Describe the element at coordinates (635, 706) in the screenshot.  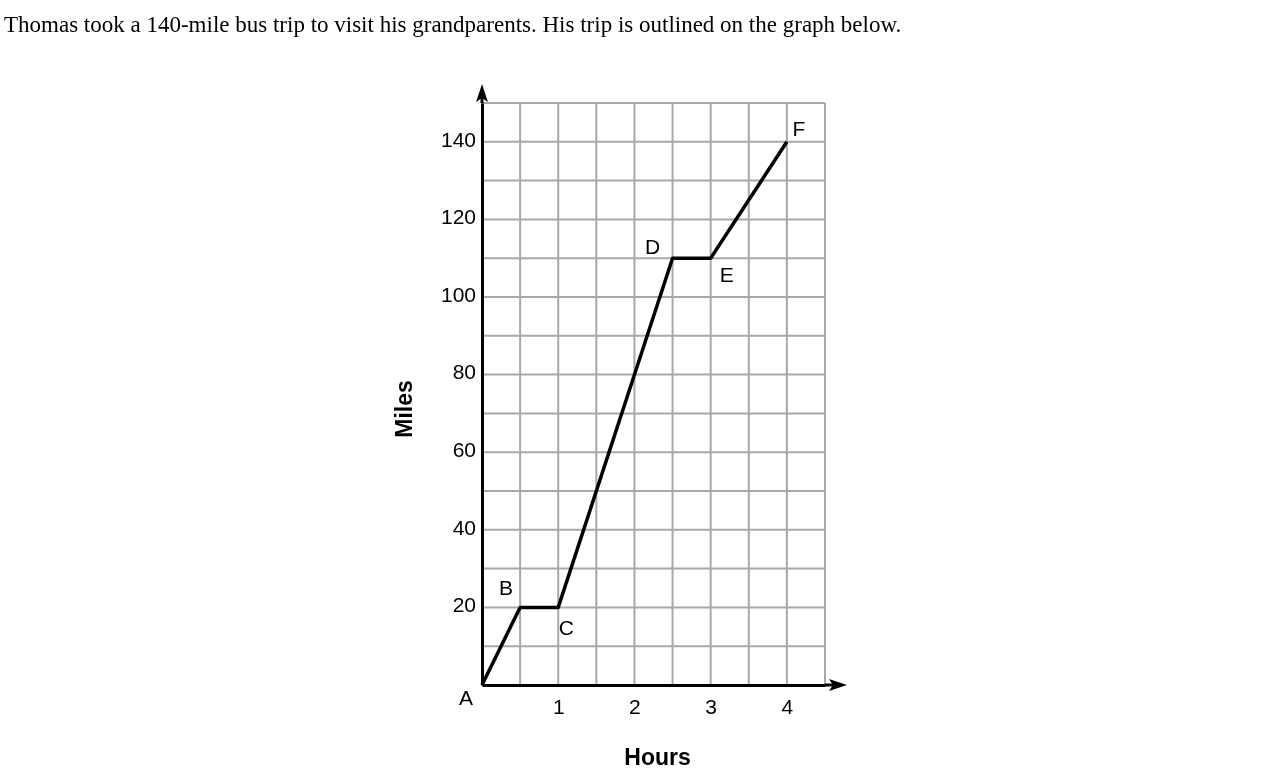
I see `x-tick-label: 2` at that location.